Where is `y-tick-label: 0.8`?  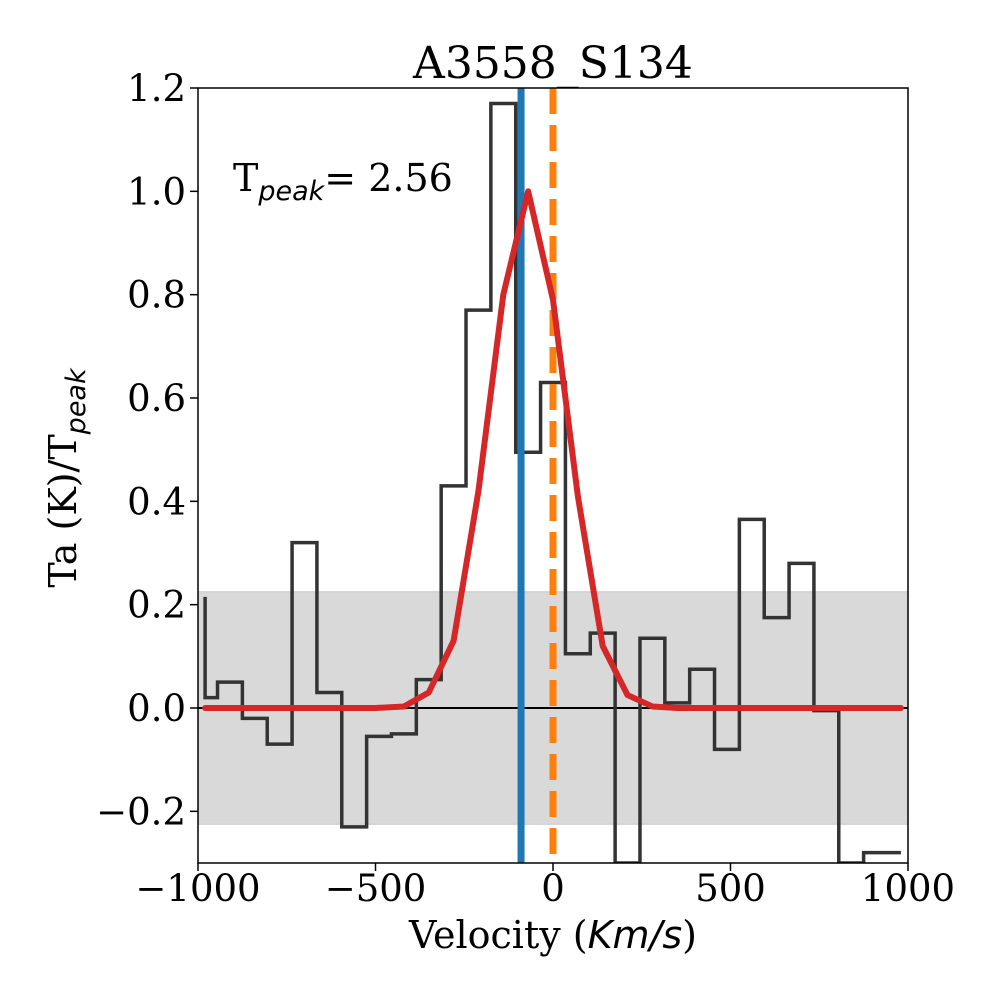 y-tick-label: 0.8 is located at coordinates (156, 295).